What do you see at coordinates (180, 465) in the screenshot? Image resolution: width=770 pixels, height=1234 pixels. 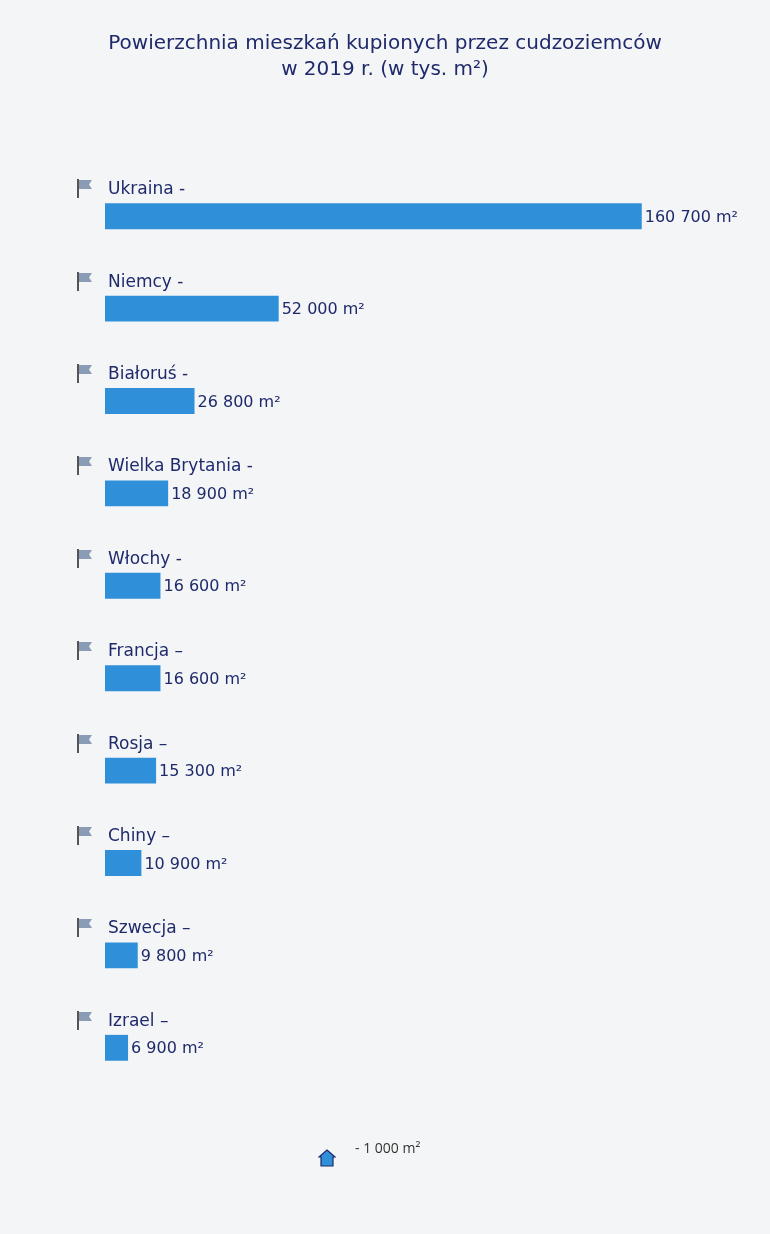 I see `y-tick-label: Wielka Brytania -` at bounding box center [180, 465].